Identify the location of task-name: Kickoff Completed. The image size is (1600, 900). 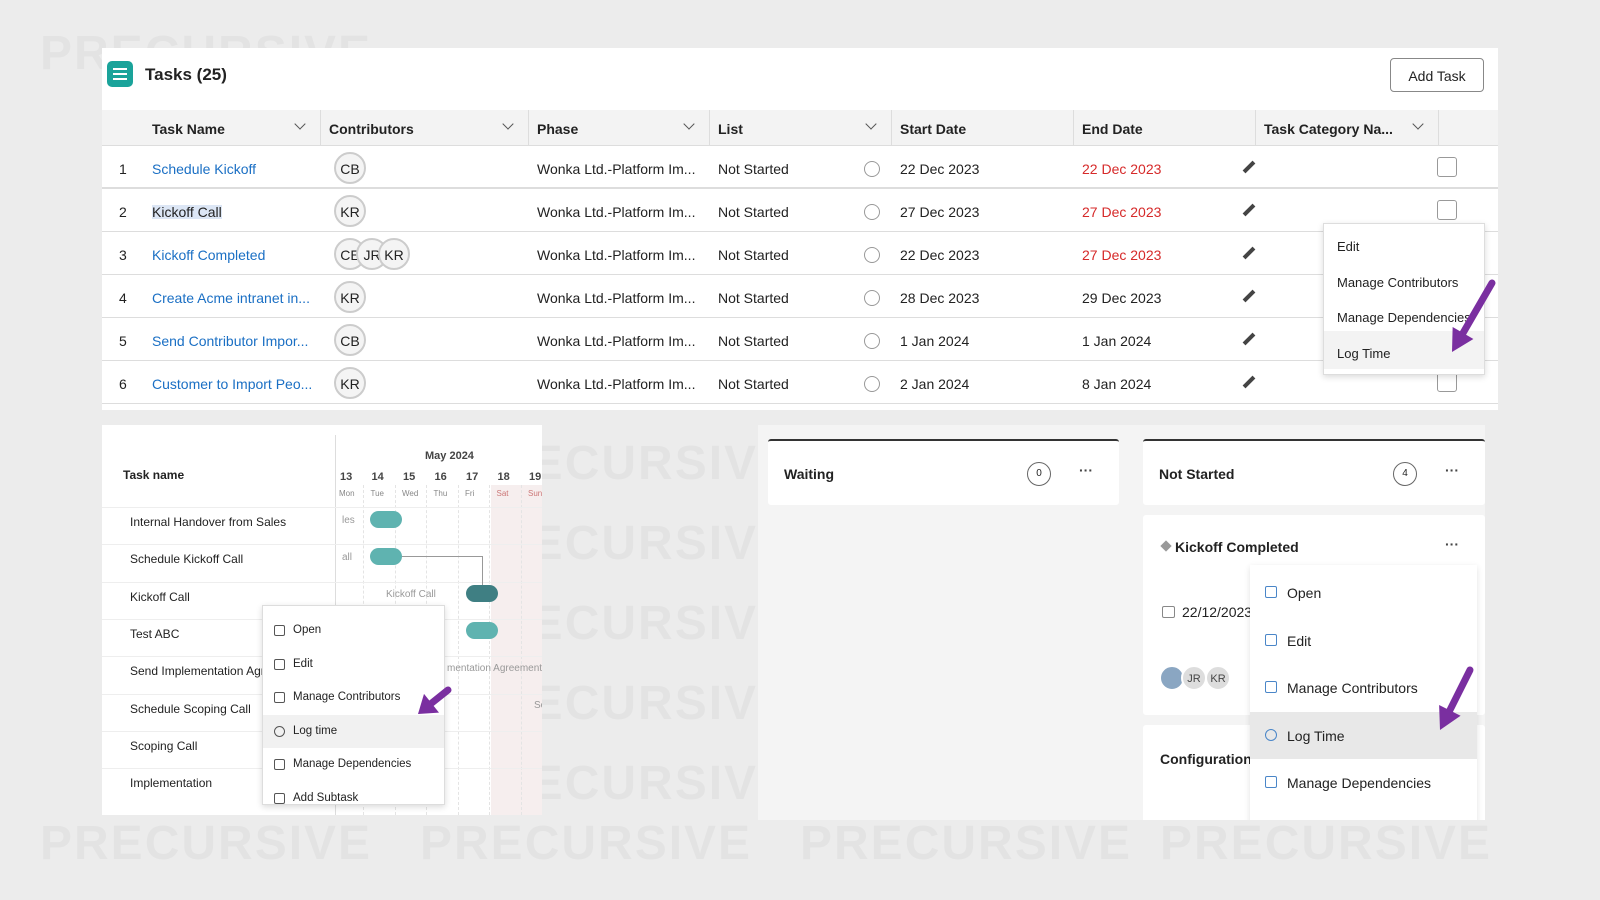
(209, 255).